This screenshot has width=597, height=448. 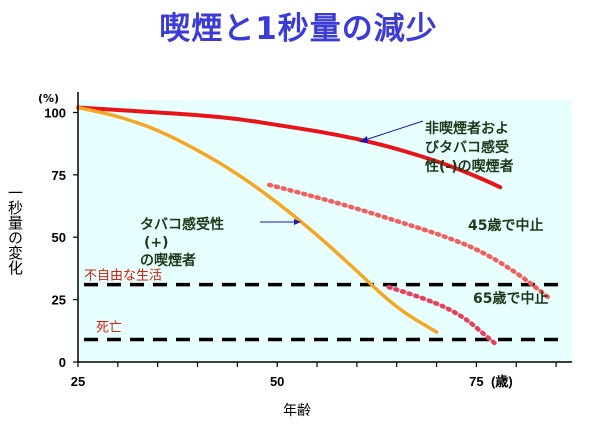 I want to click on y-tick-label: 50, so click(x=59, y=237).